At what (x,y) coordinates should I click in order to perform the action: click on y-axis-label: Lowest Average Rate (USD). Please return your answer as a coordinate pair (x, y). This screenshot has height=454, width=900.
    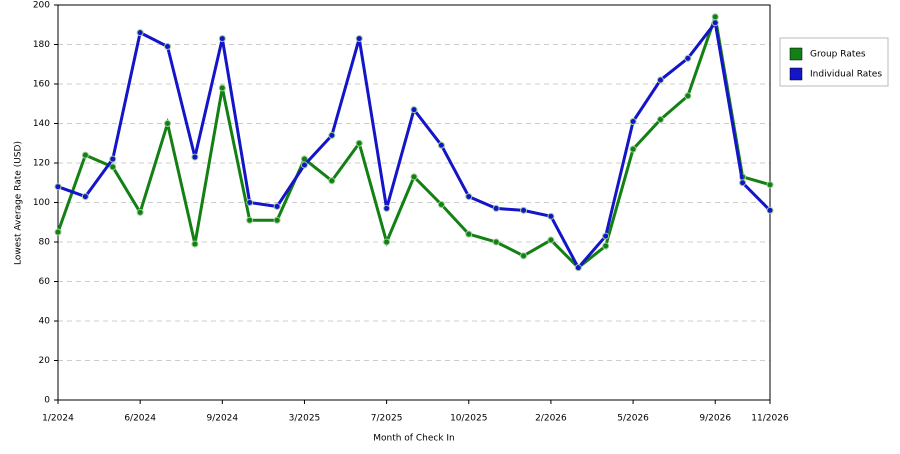
    Looking at the image, I should click on (19, 203).